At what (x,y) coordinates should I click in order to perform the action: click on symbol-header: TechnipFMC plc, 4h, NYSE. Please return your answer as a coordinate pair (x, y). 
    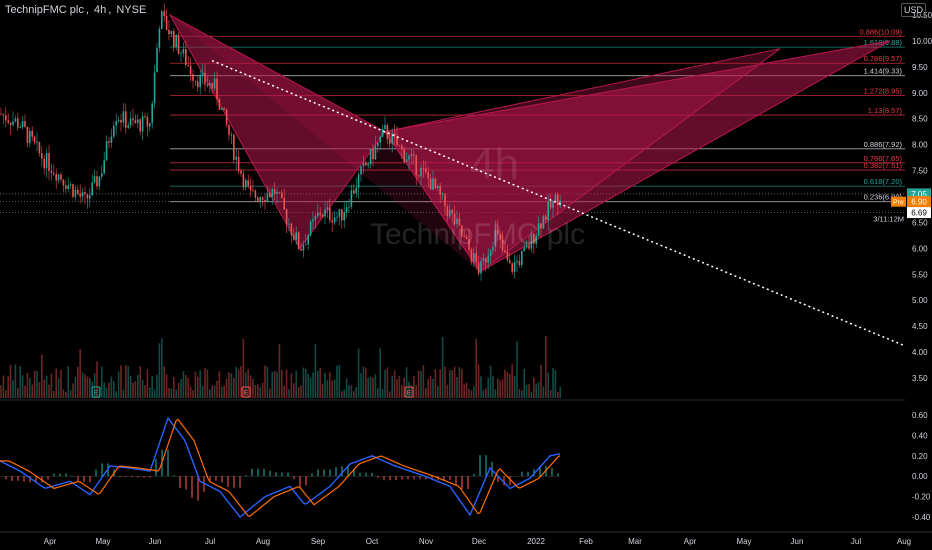
    Looking at the image, I should click on (76, 10).